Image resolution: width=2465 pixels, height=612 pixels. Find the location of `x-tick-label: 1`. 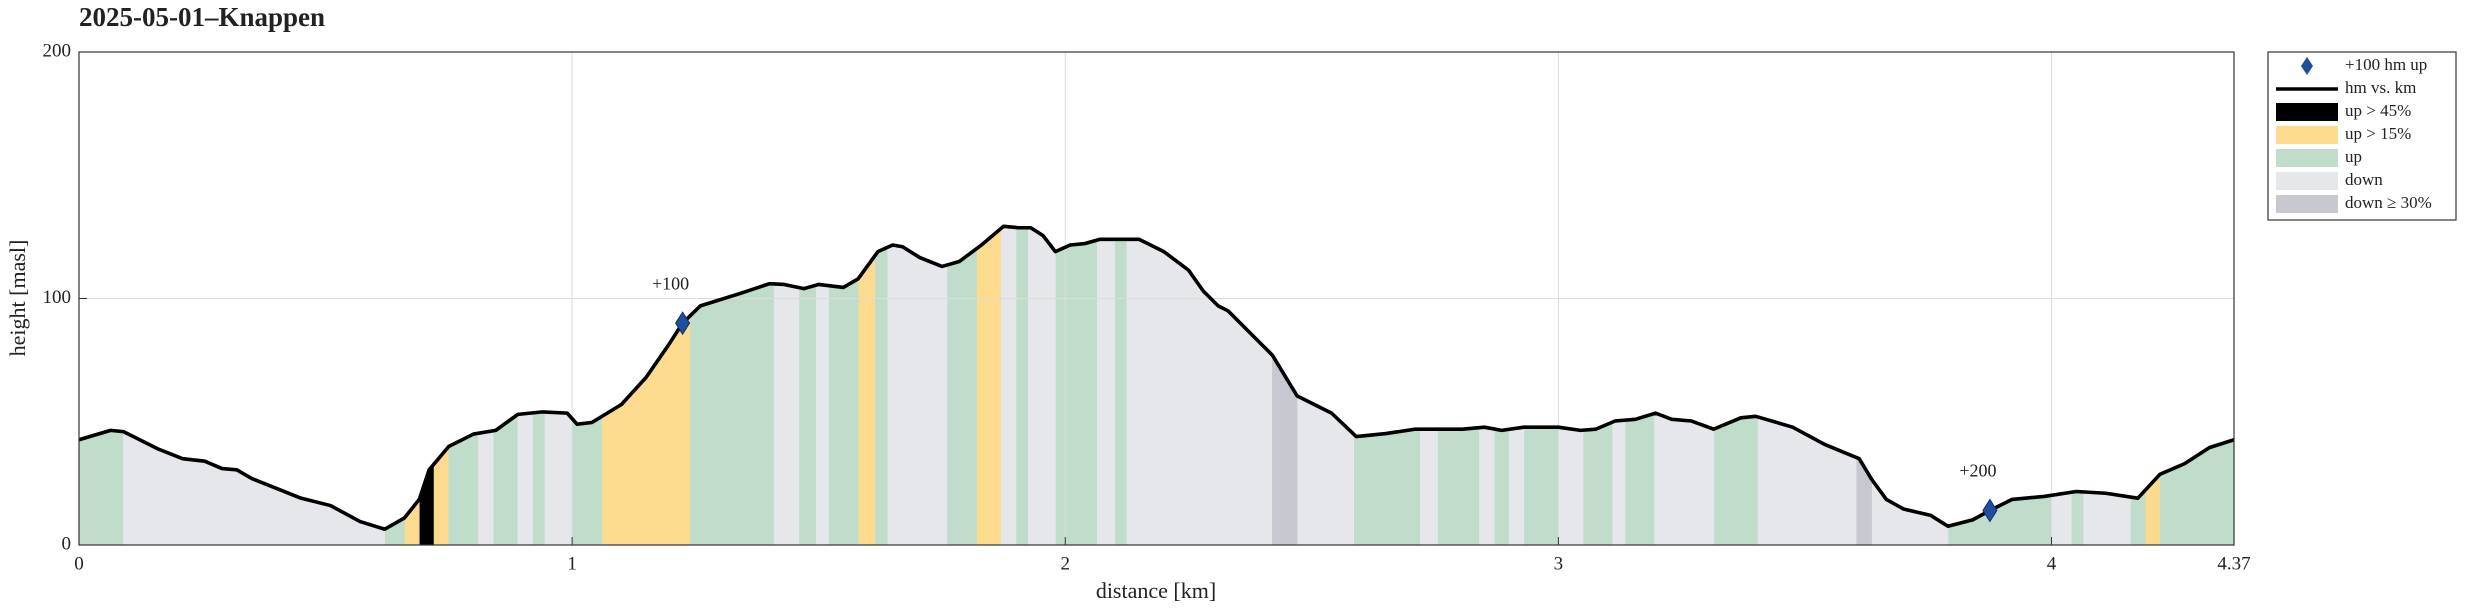

x-tick-label: 1 is located at coordinates (572, 563).